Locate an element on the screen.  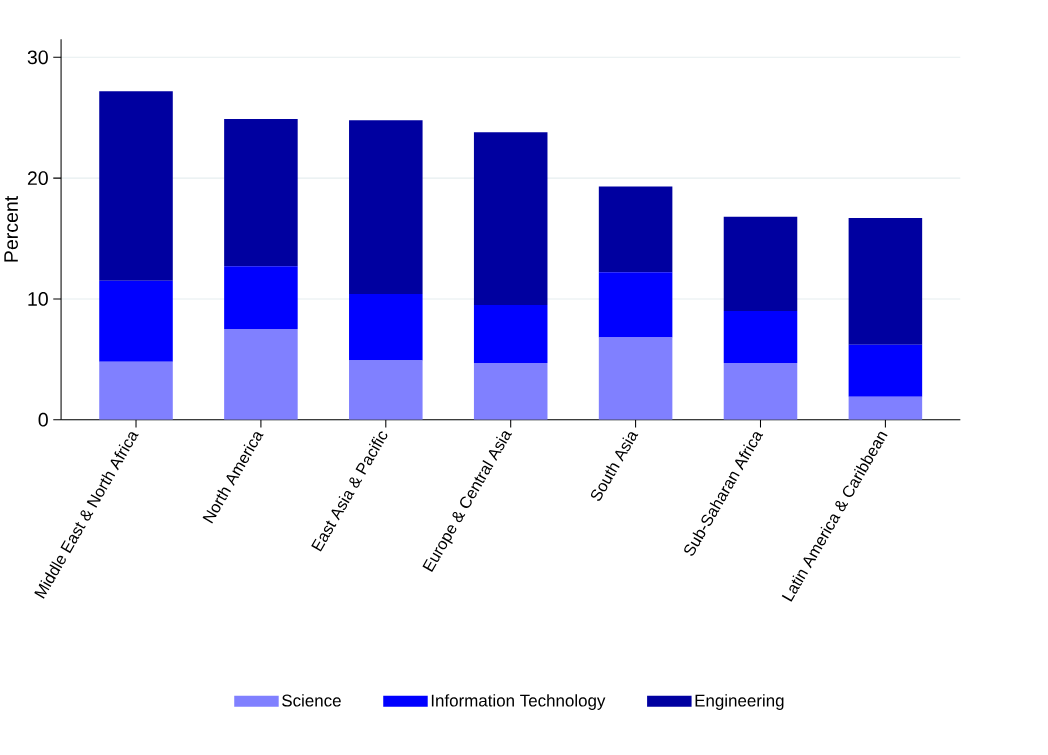
y-axis-title: Percent is located at coordinates (11, 228).